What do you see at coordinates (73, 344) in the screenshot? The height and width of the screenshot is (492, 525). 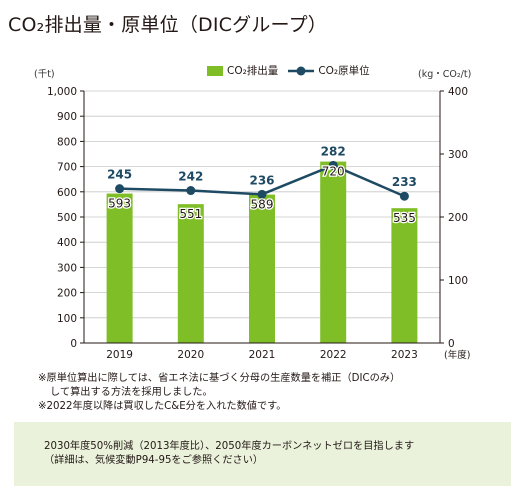 I see `left-axis-tick-label: 0` at bounding box center [73, 344].